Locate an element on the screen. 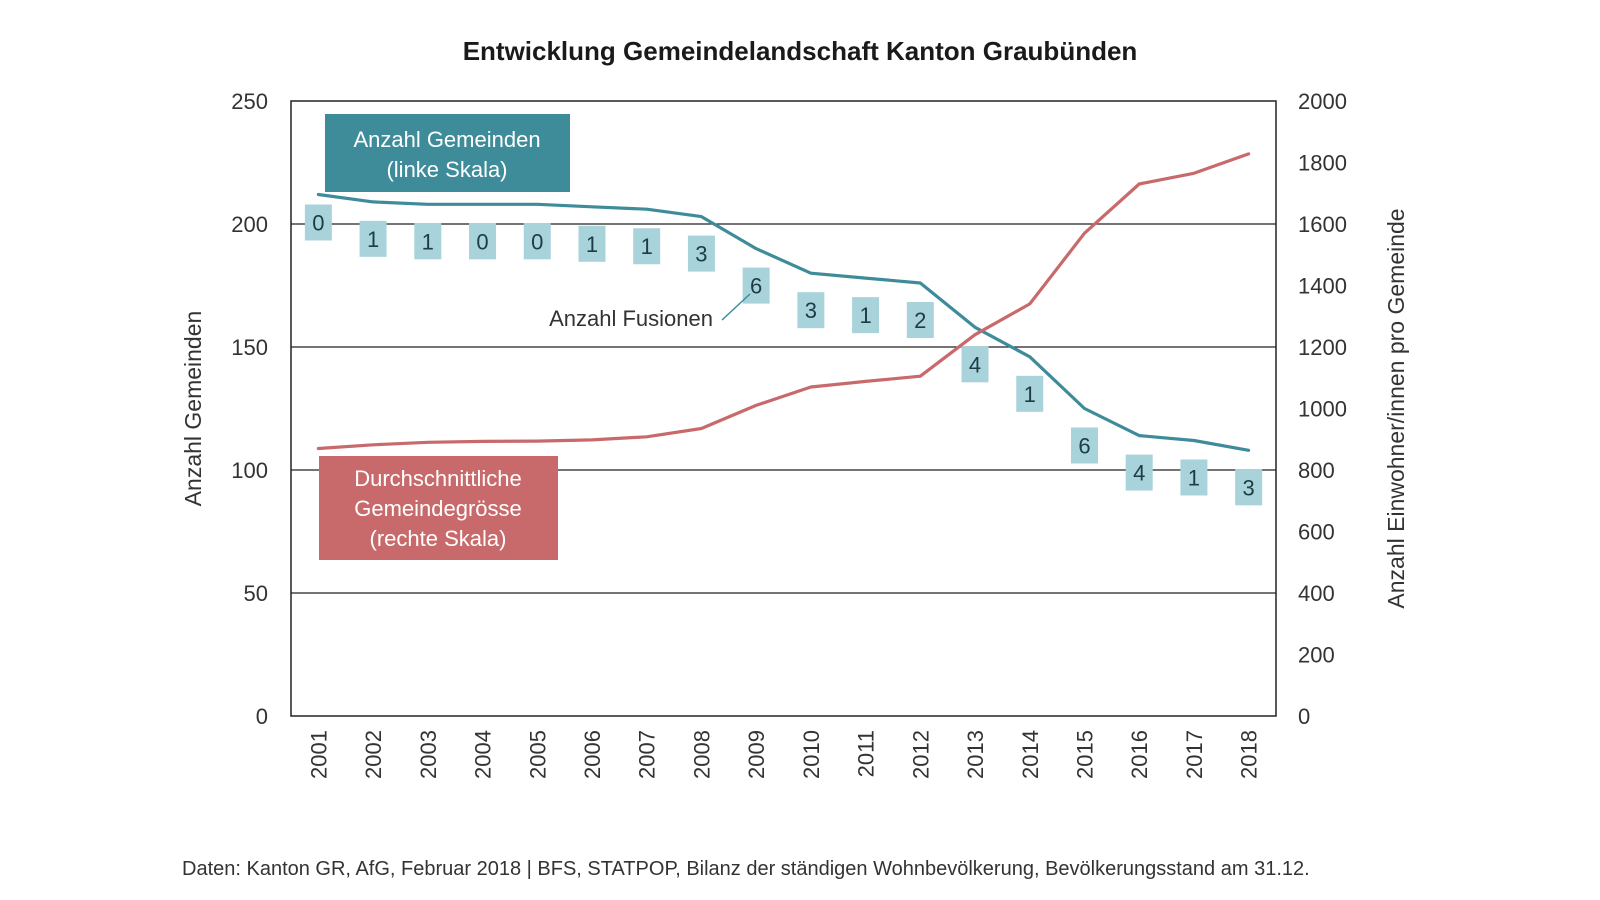 The height and width of the screenshot is (900, 1600). x-tick-label: 2004 is located at coordinates (483, 754).